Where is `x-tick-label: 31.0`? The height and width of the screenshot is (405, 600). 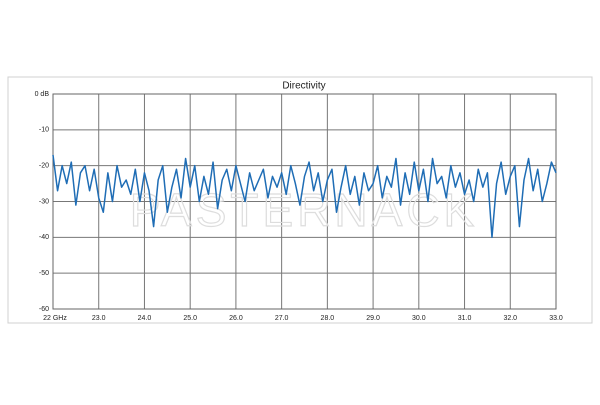 x-tick-label: 31.0 is located at coordinates (465, 318).